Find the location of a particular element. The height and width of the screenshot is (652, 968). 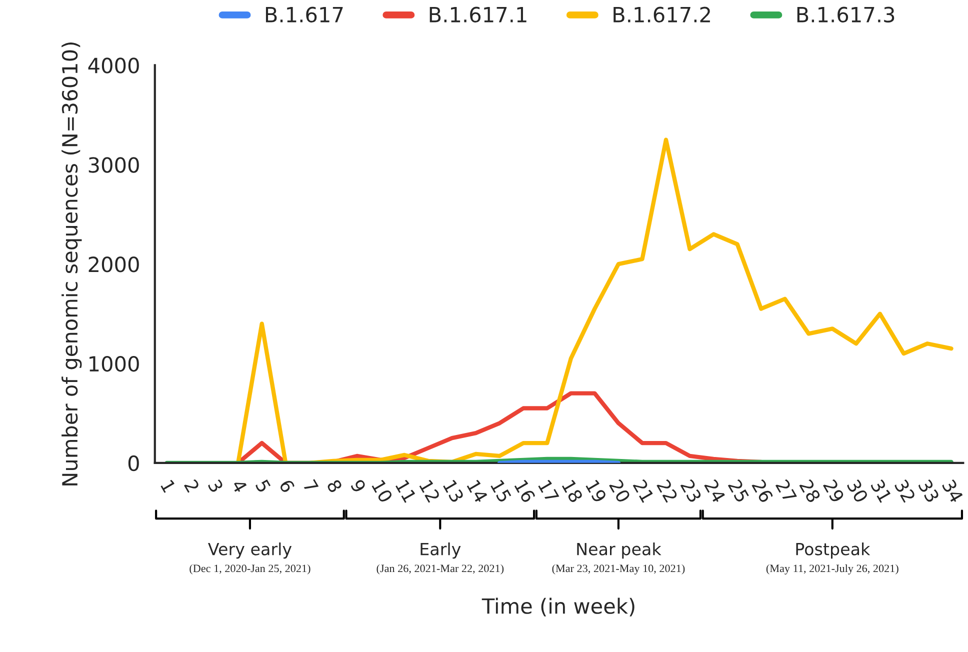

x-tick-label: 7 is located at coordinates (310, 486).